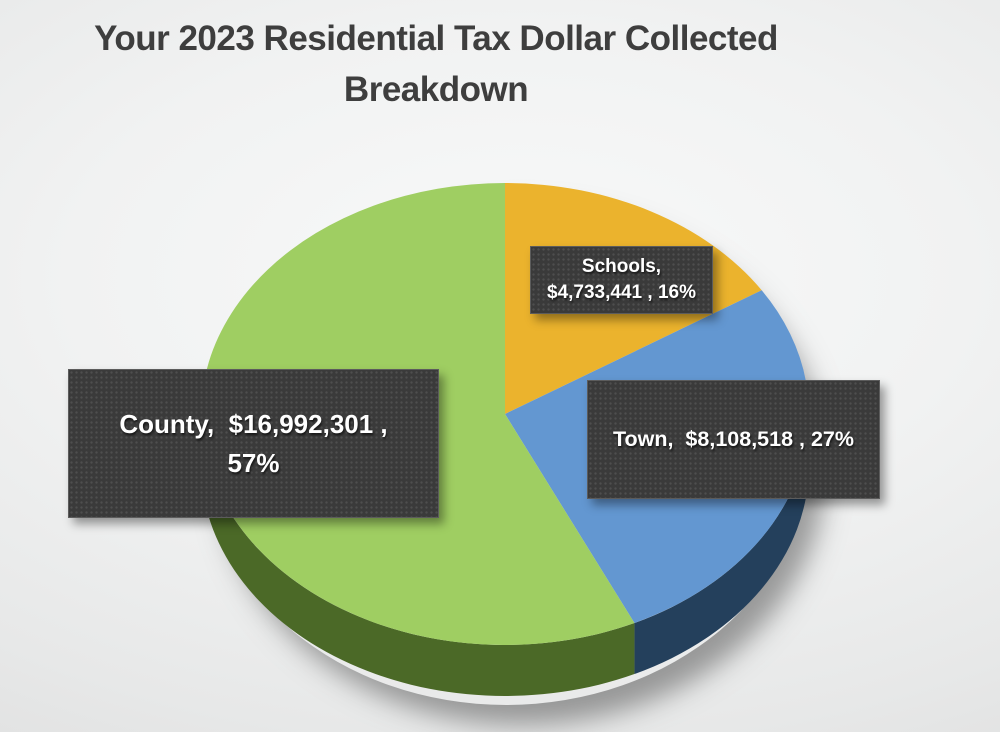  I want to click on data-label-town: Town, $8,108,518 , 27%, so click(733, 439).